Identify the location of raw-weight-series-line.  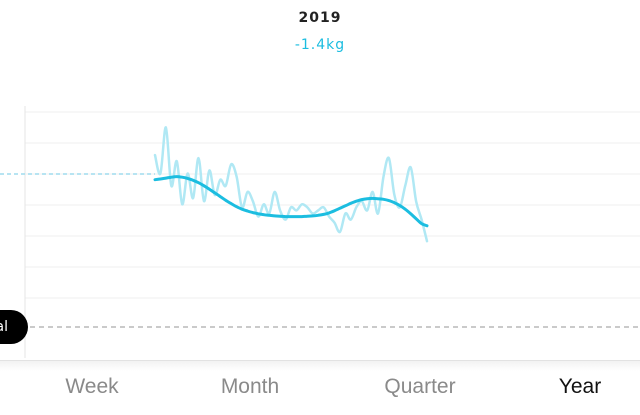
(291, 184).